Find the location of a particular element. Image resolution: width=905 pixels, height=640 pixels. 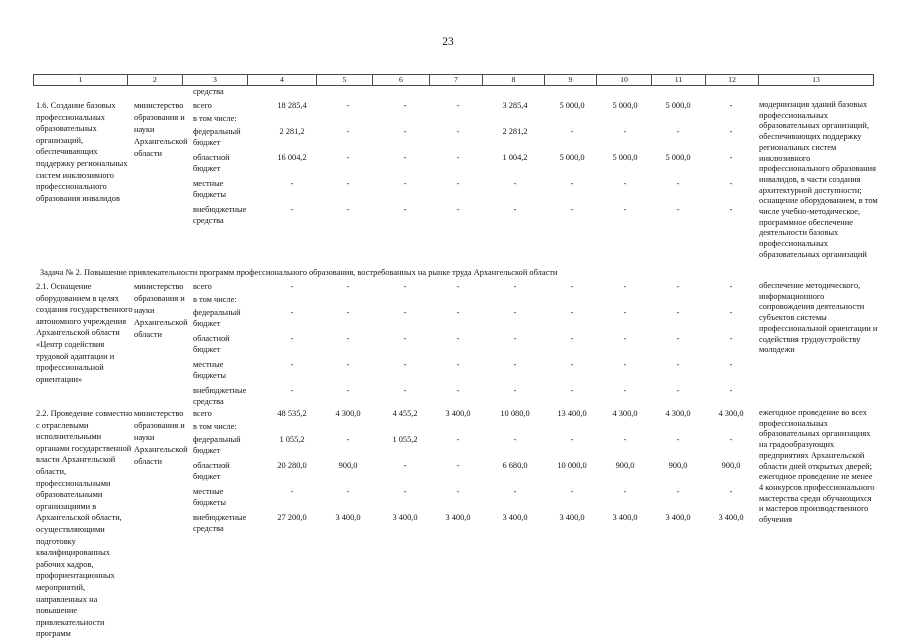

budget-line: областной бюджет - - - - - - - - - is located at coordinates (472, 346).